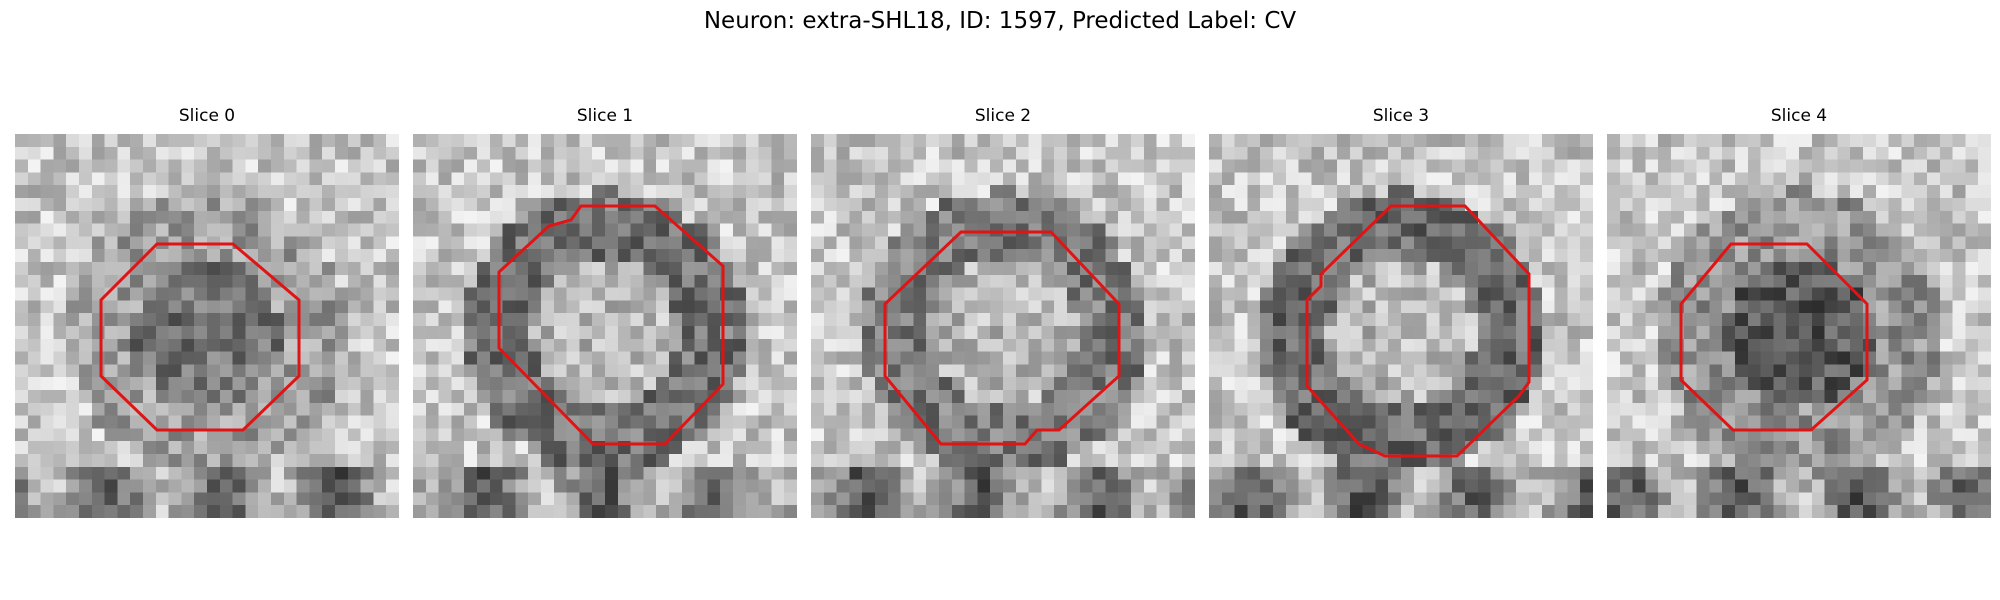  What do you see at coordinates (1003, 116) in the screenshot?
I see `slice-title: Slice 2` at bounding box center [1003, 116].